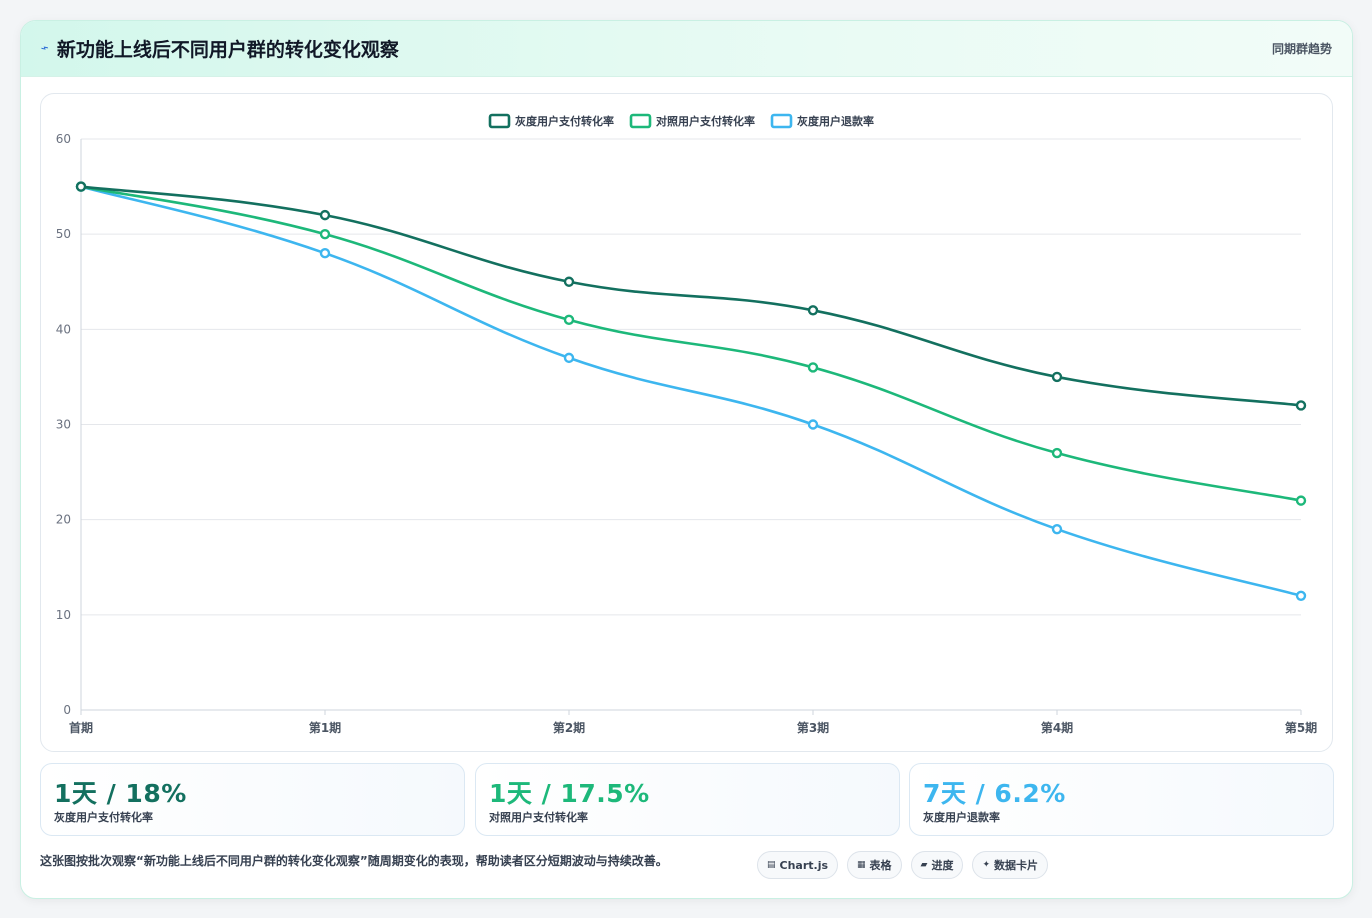 The image size is (1372, 918). I want to click on kpi-value: 1天 / 17.5%, so click(569, 793).